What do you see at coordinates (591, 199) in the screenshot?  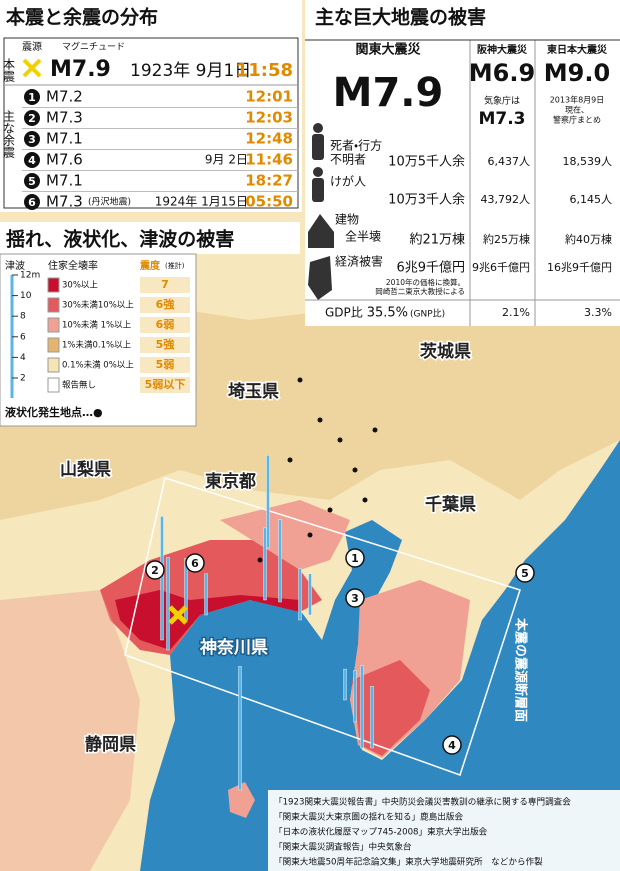 I see `damage-value: 6,145人` at bounding box center [591, 199].